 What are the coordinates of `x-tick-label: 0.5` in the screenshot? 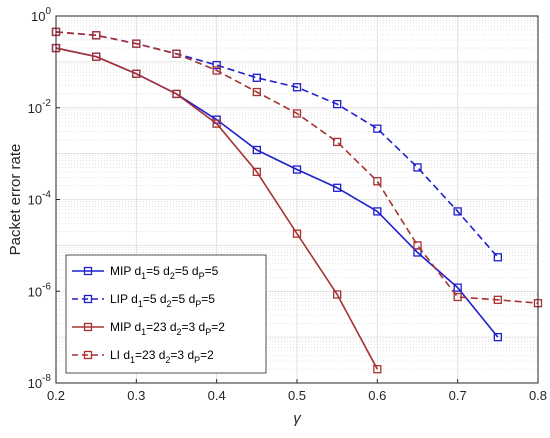 It's located at (297, 395).